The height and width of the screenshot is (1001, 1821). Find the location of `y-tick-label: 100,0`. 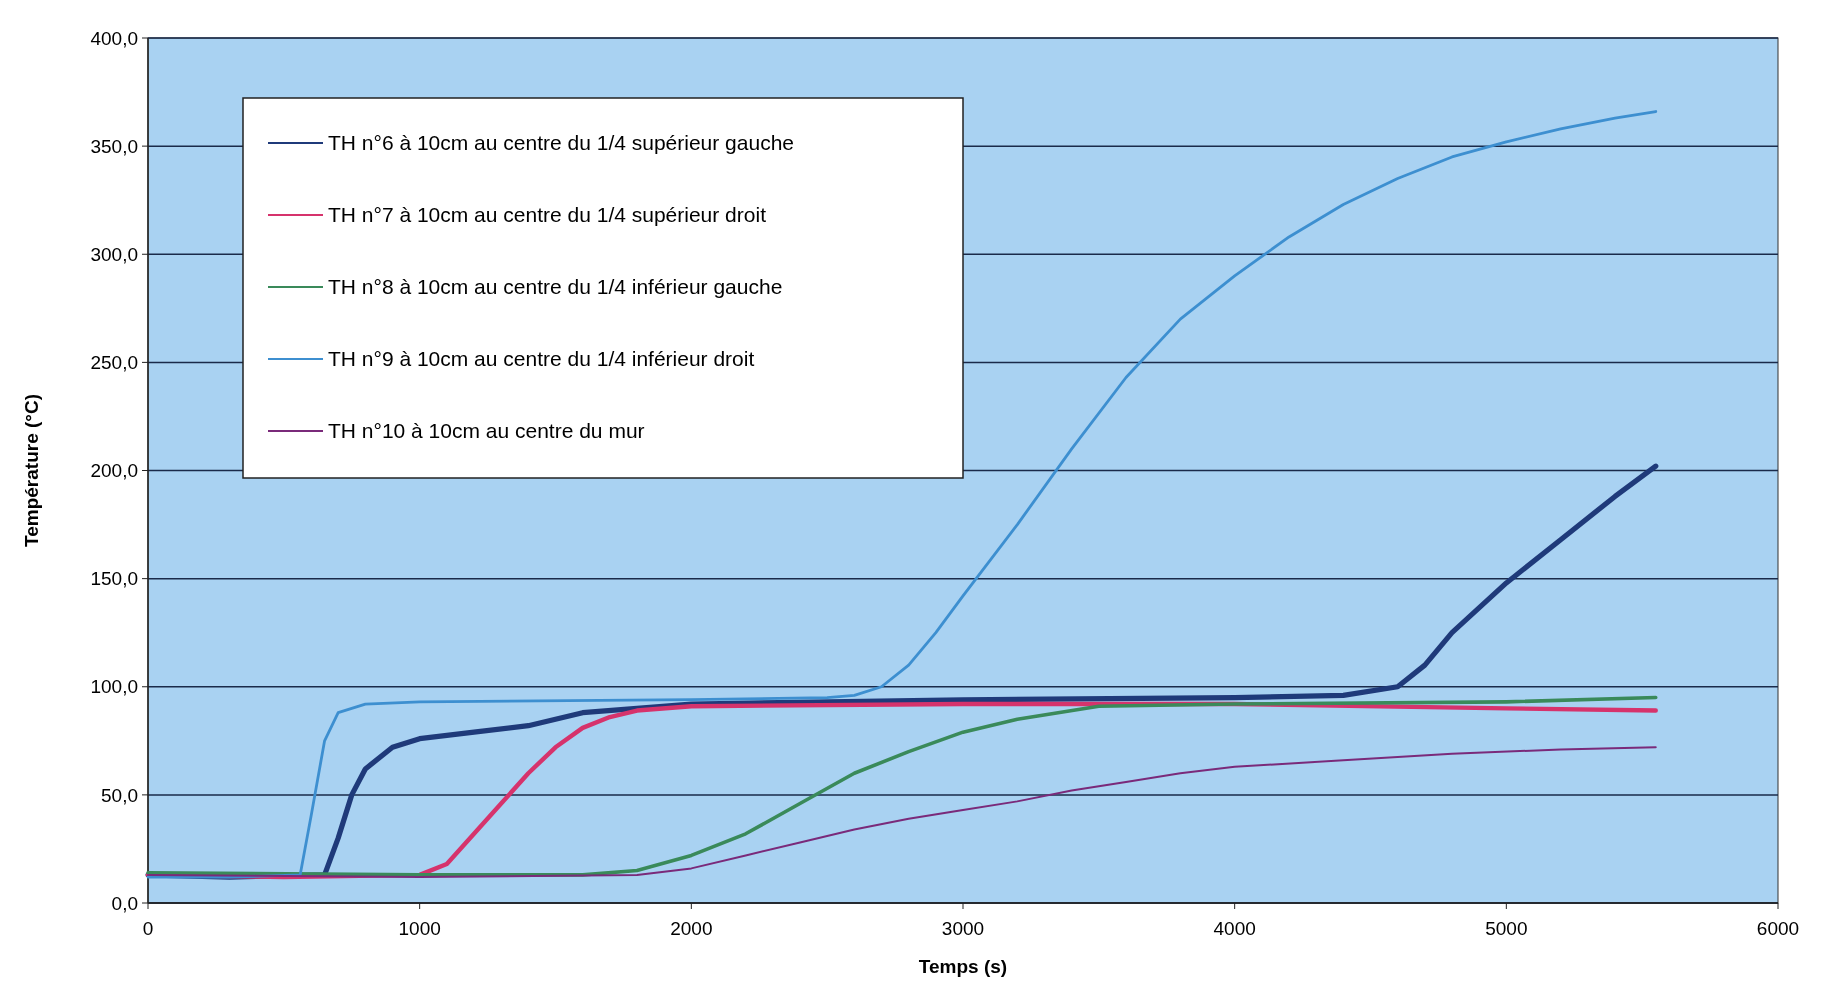

y-tick-label: 100,0 is located at coordinates (114, 687).